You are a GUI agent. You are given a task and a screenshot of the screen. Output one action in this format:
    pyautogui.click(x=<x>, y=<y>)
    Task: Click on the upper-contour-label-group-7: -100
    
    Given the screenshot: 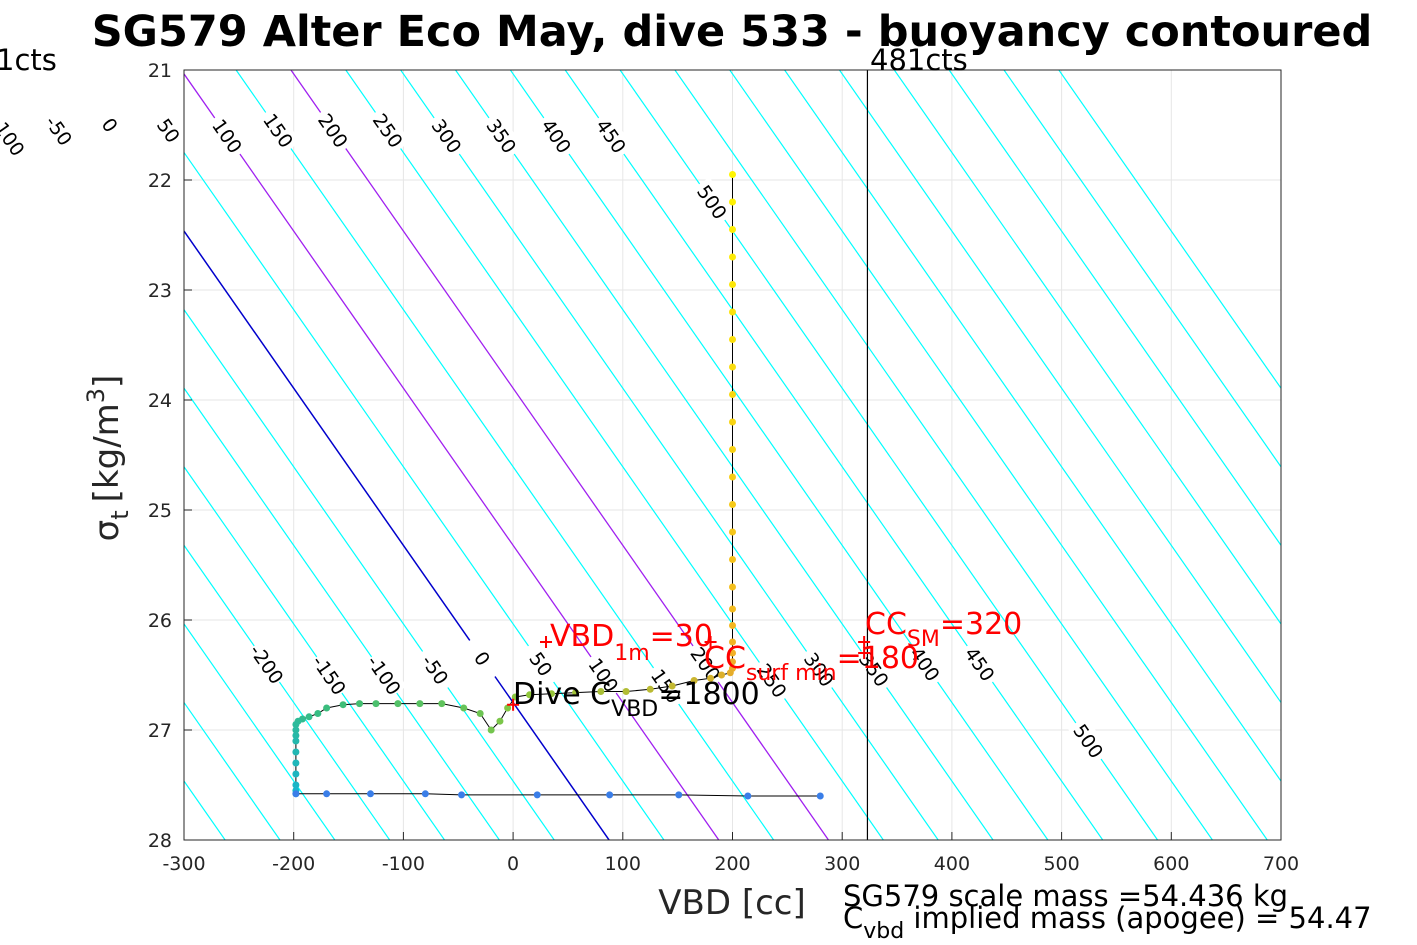 What is the action you would take?
    pyautogui.click(x=15, y=136)
    